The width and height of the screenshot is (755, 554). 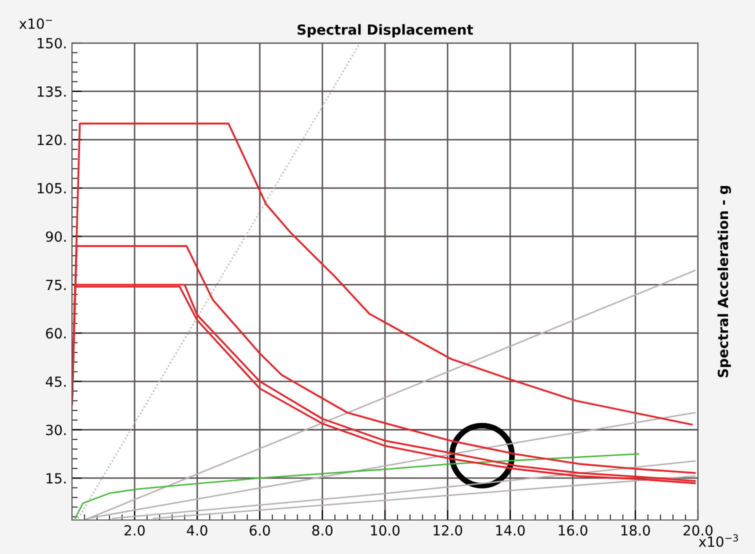 I want to click on x-tick-label: 4.0, so click(x=197, y=530).